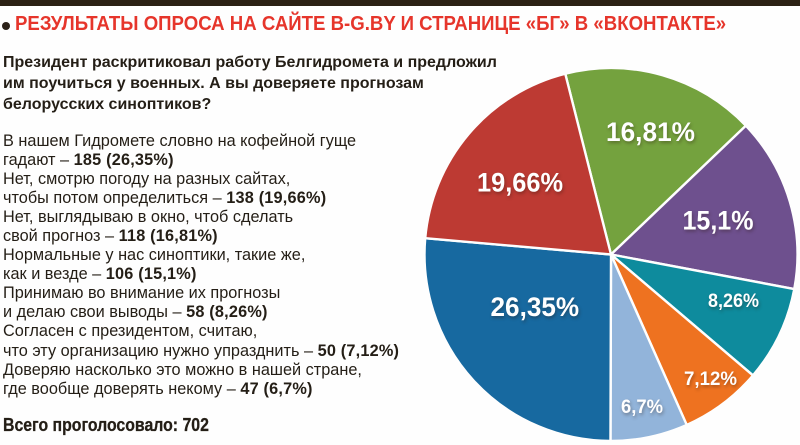 Image resolution: width=800 pixels, height=445 pixels. Describe the element at coordinates (710, 379) in the screenshot. I see `svg-text: 7,12%` at that location.